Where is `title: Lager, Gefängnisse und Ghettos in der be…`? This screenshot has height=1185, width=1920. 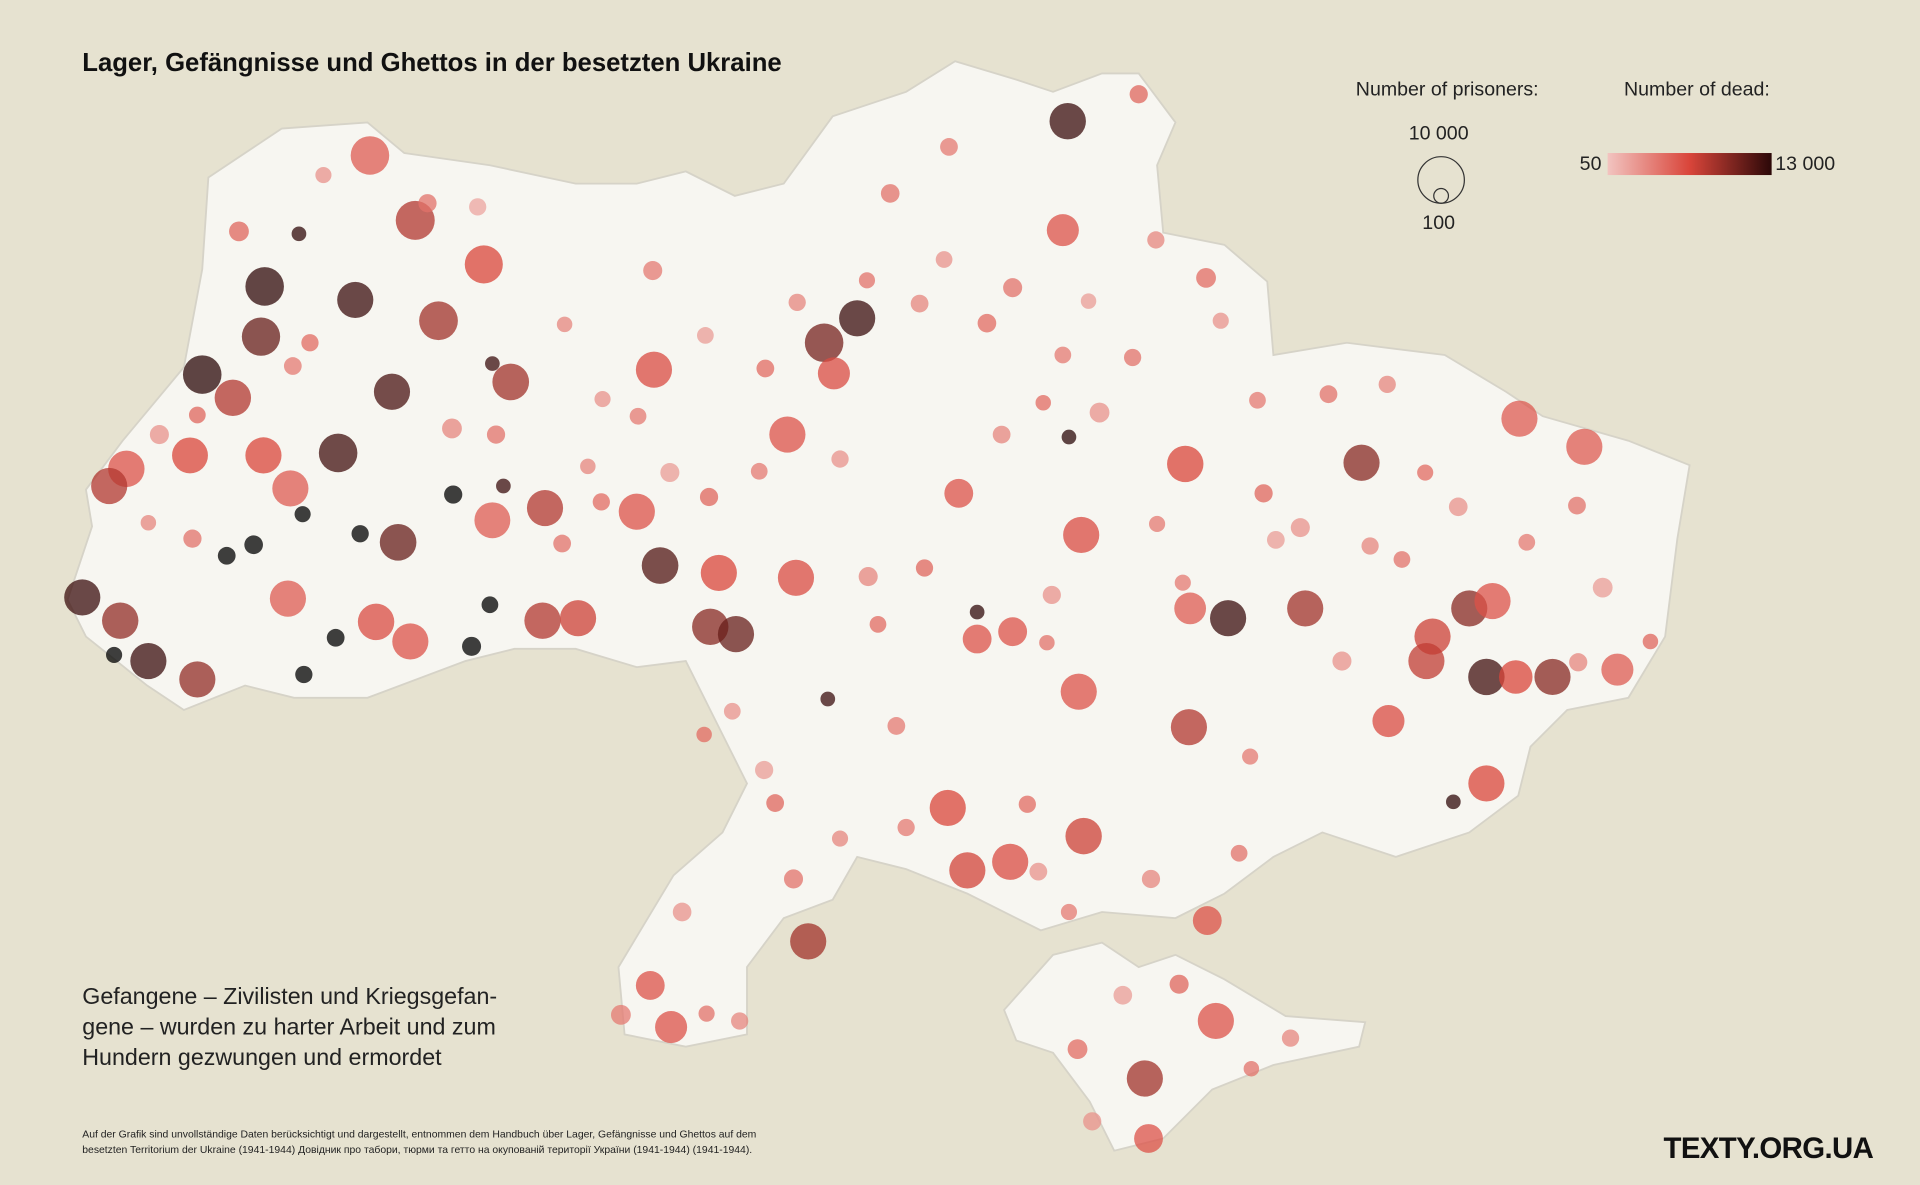 title: Lager, Gefängnisse und Ghettos in der be… is located at coordinates (431, 63).